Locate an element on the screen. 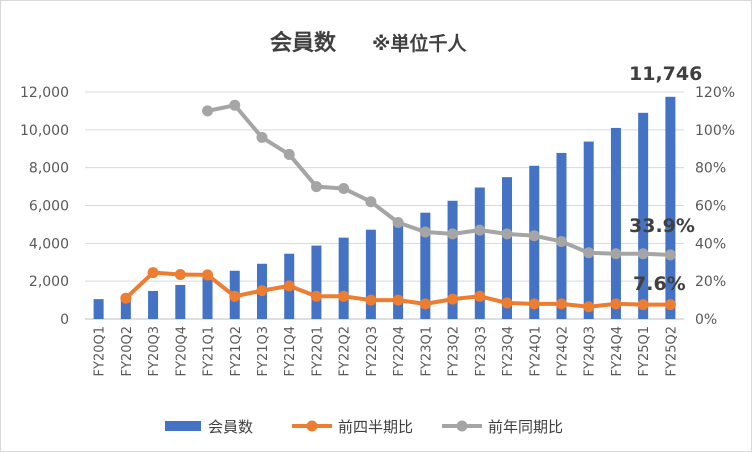  x-tick-label: FY21Q2 is located at coordinates (236, 351).